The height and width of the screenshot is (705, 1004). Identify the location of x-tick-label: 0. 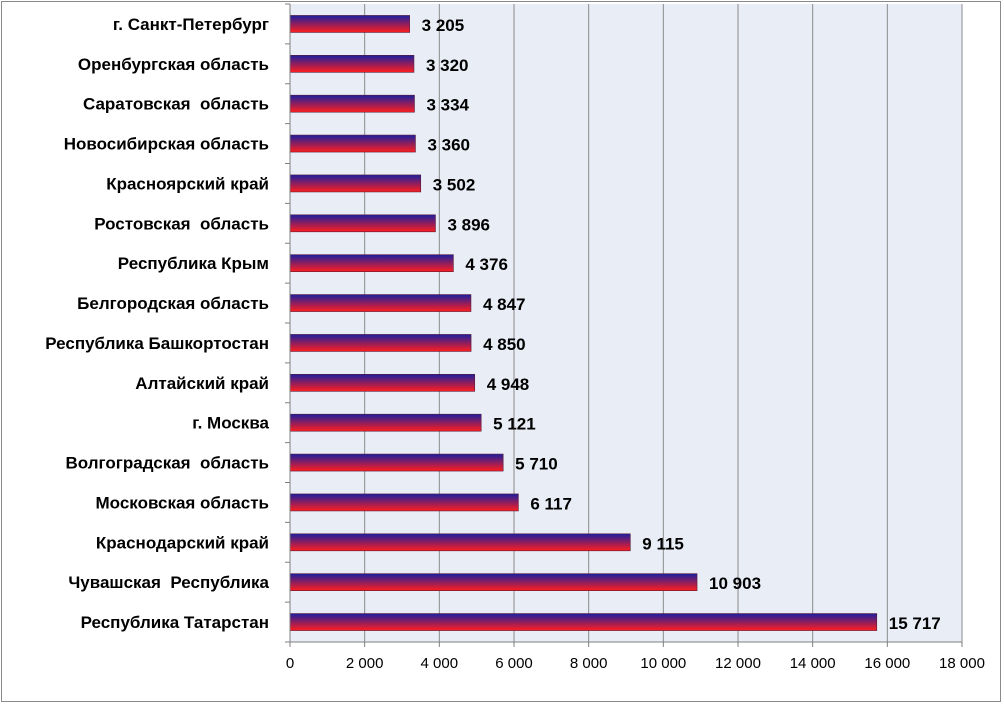
(290, 663).